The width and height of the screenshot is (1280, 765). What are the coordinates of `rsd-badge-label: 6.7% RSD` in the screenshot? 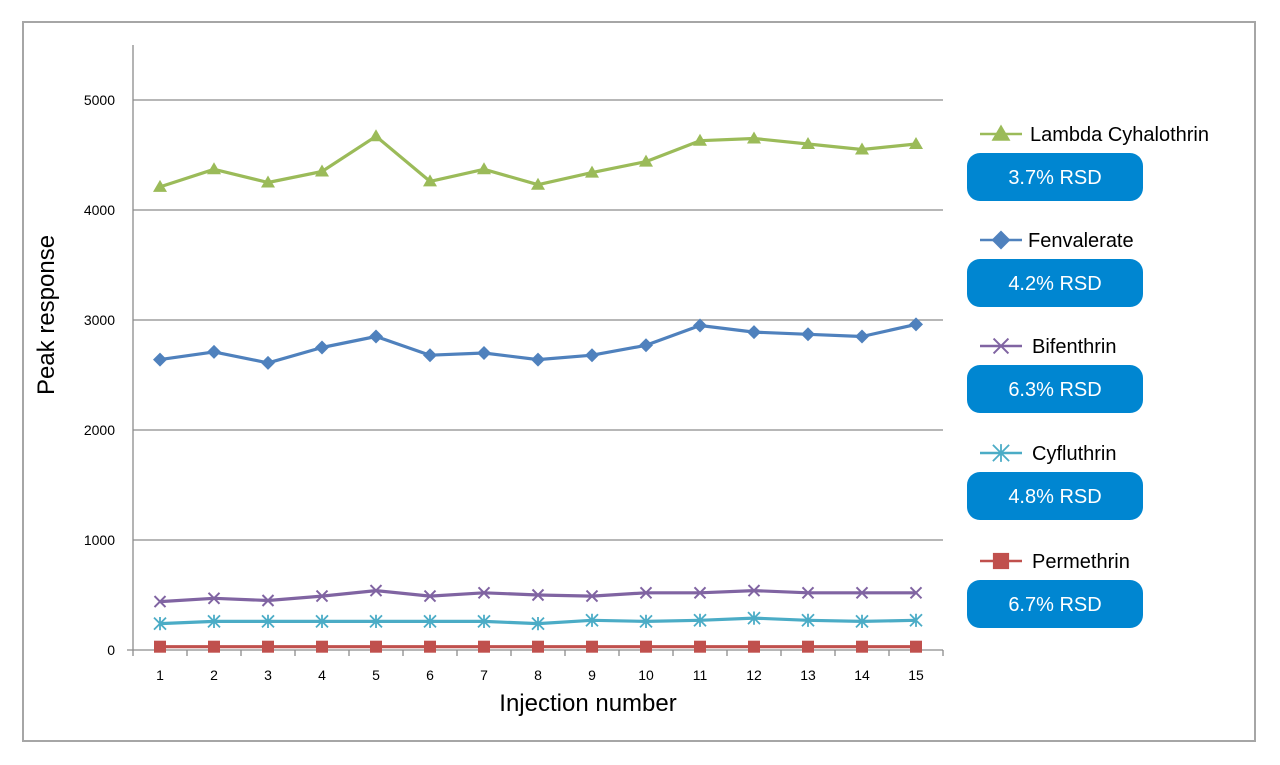 It's located at (1054, 605).